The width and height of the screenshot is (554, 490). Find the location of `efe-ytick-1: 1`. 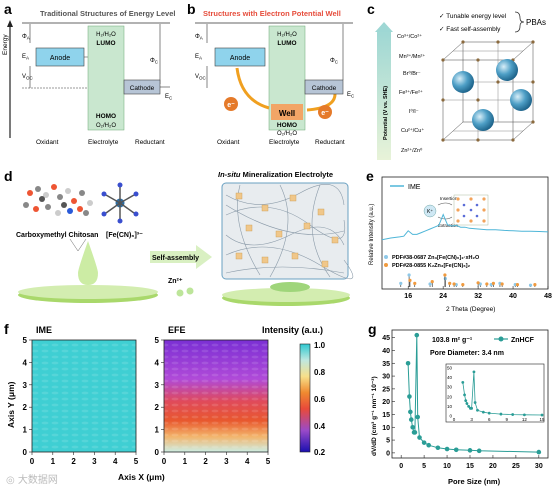

efe-ytick-1: 1 is located at coordinates (157, 430).